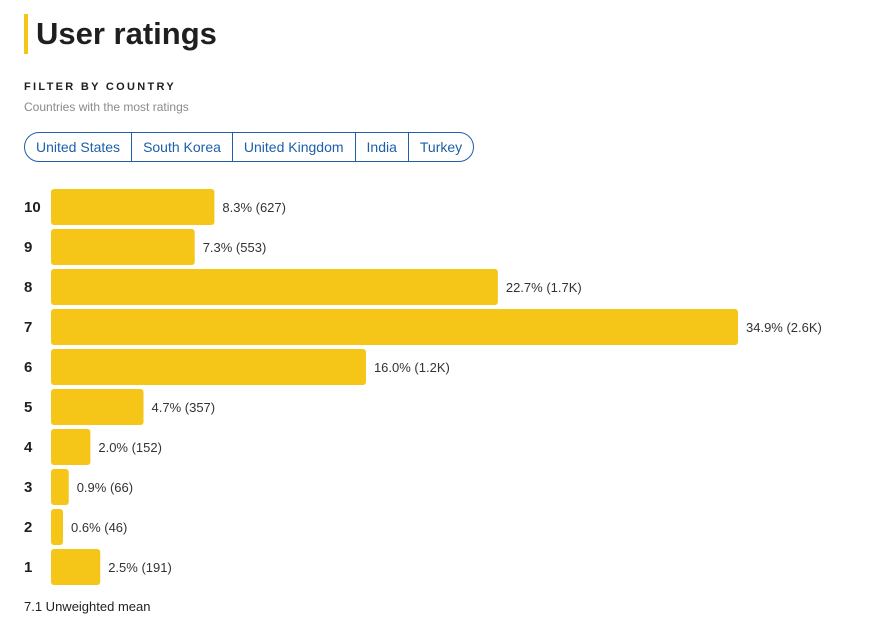 Image resolution: width=877 pixels, height=633 pixels. I want to click on country-chip-united-states: United States, so click(79, 147).